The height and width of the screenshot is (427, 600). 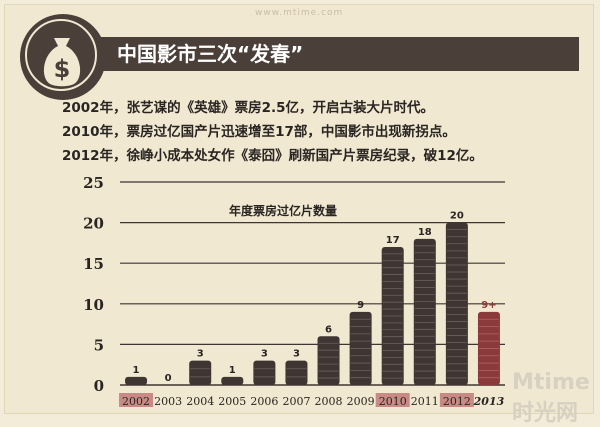 I want to click on x-tick-label-2008: 2008, so click(x=329, y=401).